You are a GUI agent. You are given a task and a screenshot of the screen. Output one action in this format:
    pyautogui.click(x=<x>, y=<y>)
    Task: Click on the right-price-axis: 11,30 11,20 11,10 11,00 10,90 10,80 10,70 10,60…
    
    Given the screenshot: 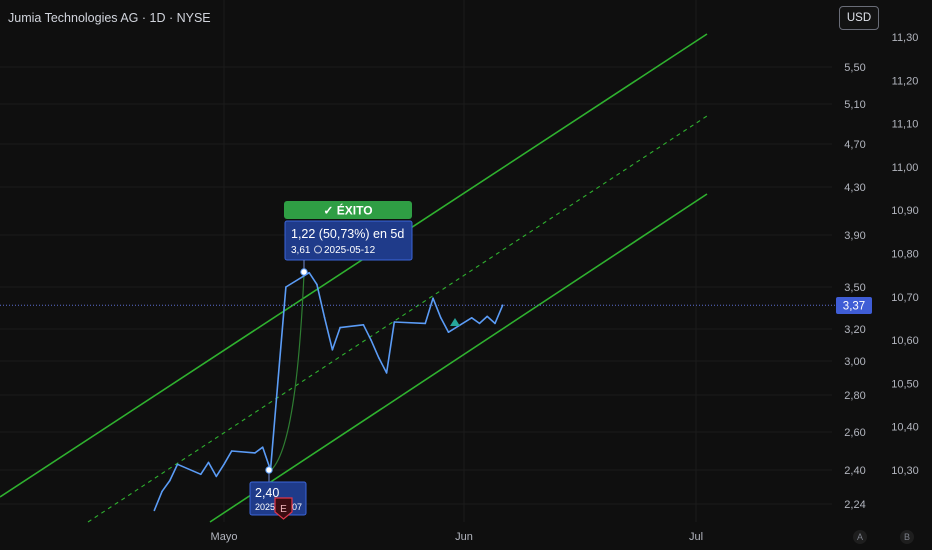 What is the action you would take?
    pyautogui.click(x=905, y=254)
    